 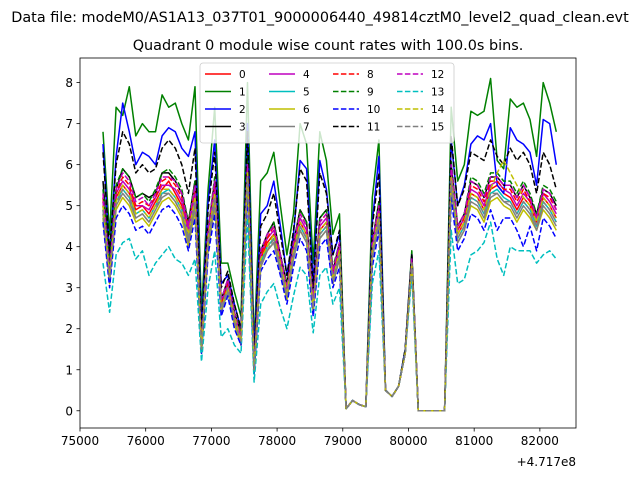 I want to click on y-tick-label: 8, so click(x=69, y=83).